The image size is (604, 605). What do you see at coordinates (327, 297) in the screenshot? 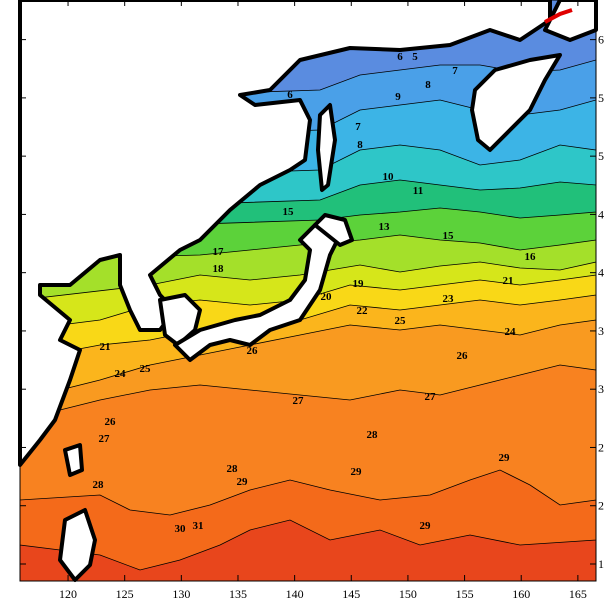
I see `contour-label: 20` at bounding box center [327, 297].